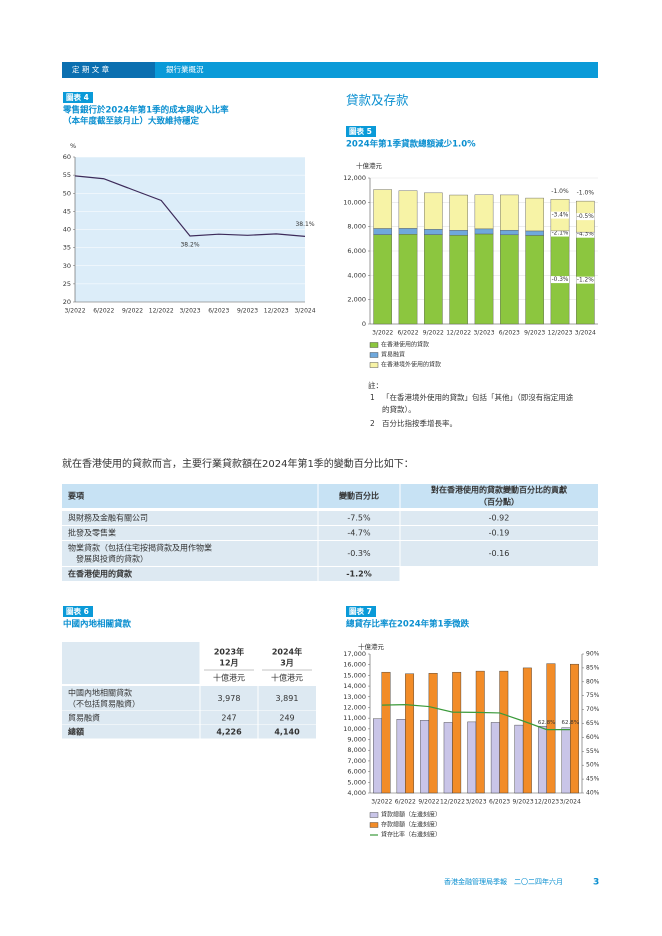 The image size is (662, 936). I want to click on legend-label: 貸款總額（左邊刻度）, so click(411, 815).